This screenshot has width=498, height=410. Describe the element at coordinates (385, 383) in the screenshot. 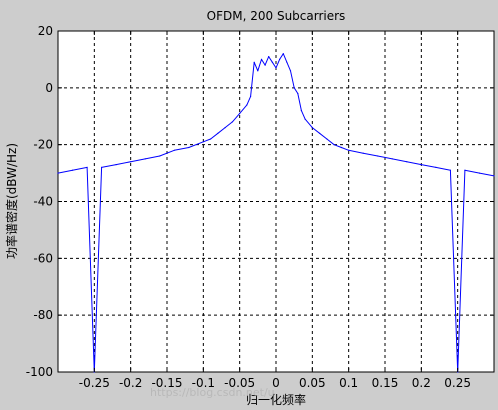

I see `x-tick-label: 0.15` at that location.